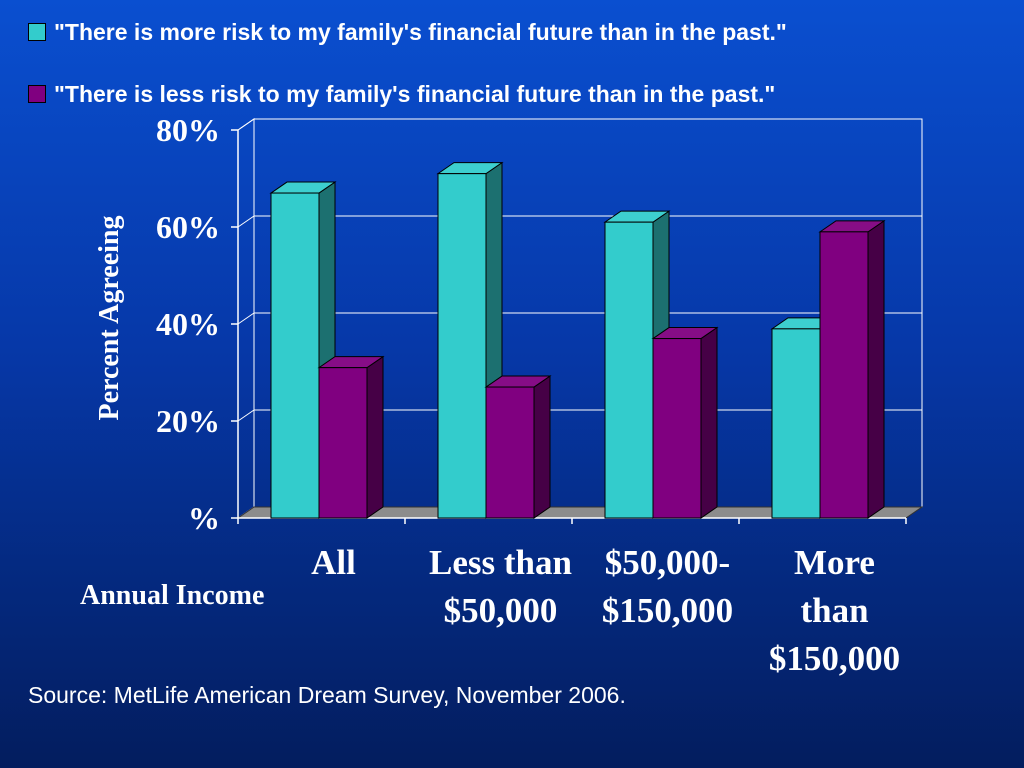 The width and height of the screenshot is (1024, 768). Describe the element at coordinates (333, 562) in the screenshot. I see `x-tick-label: All` at that location.